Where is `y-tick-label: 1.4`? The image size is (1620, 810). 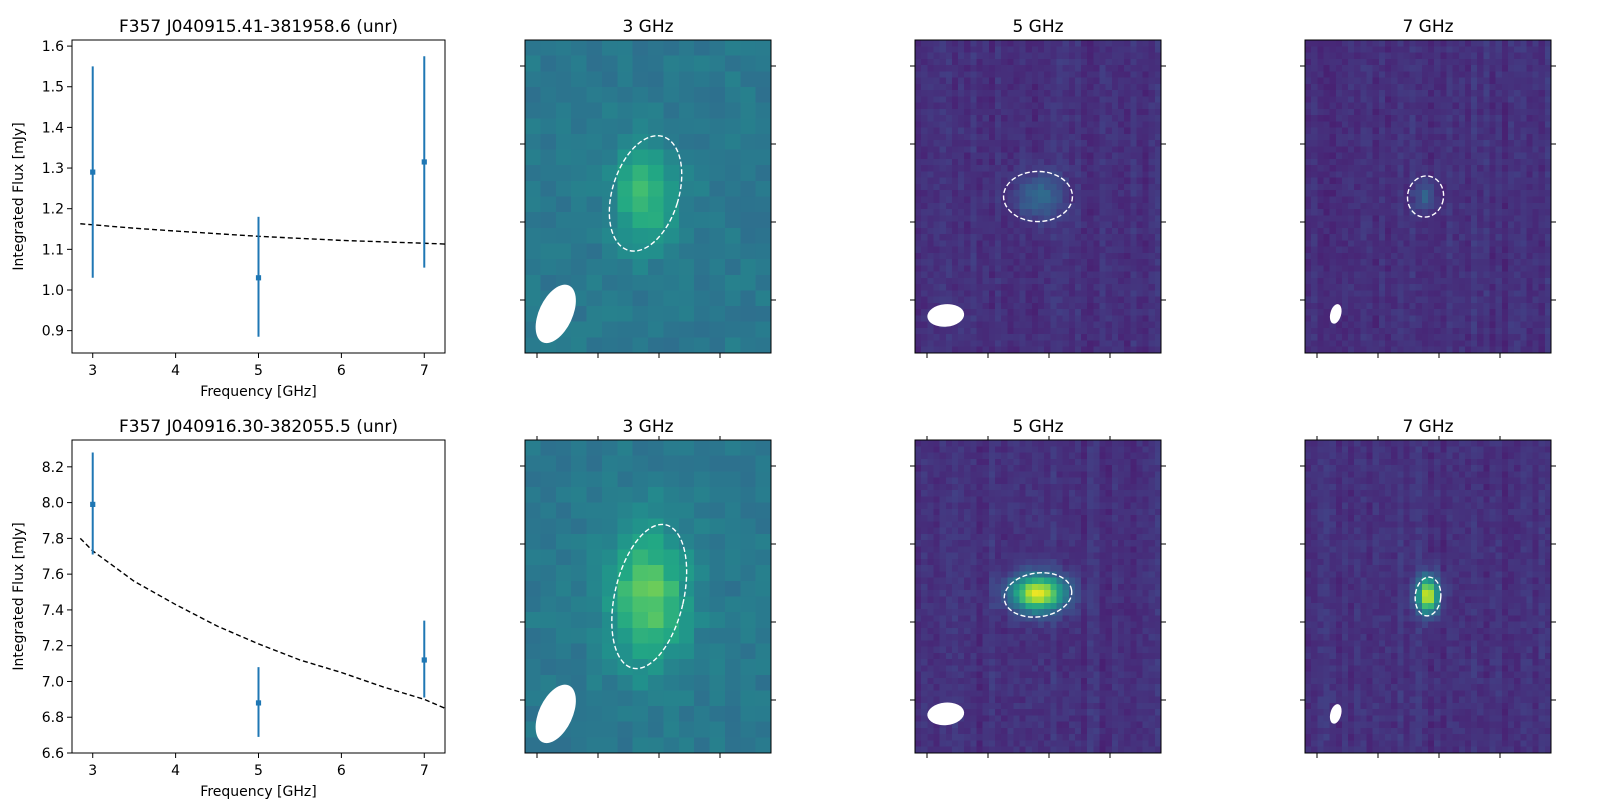
y-tick-label: 1.4 is located at coordinates (53, 128).